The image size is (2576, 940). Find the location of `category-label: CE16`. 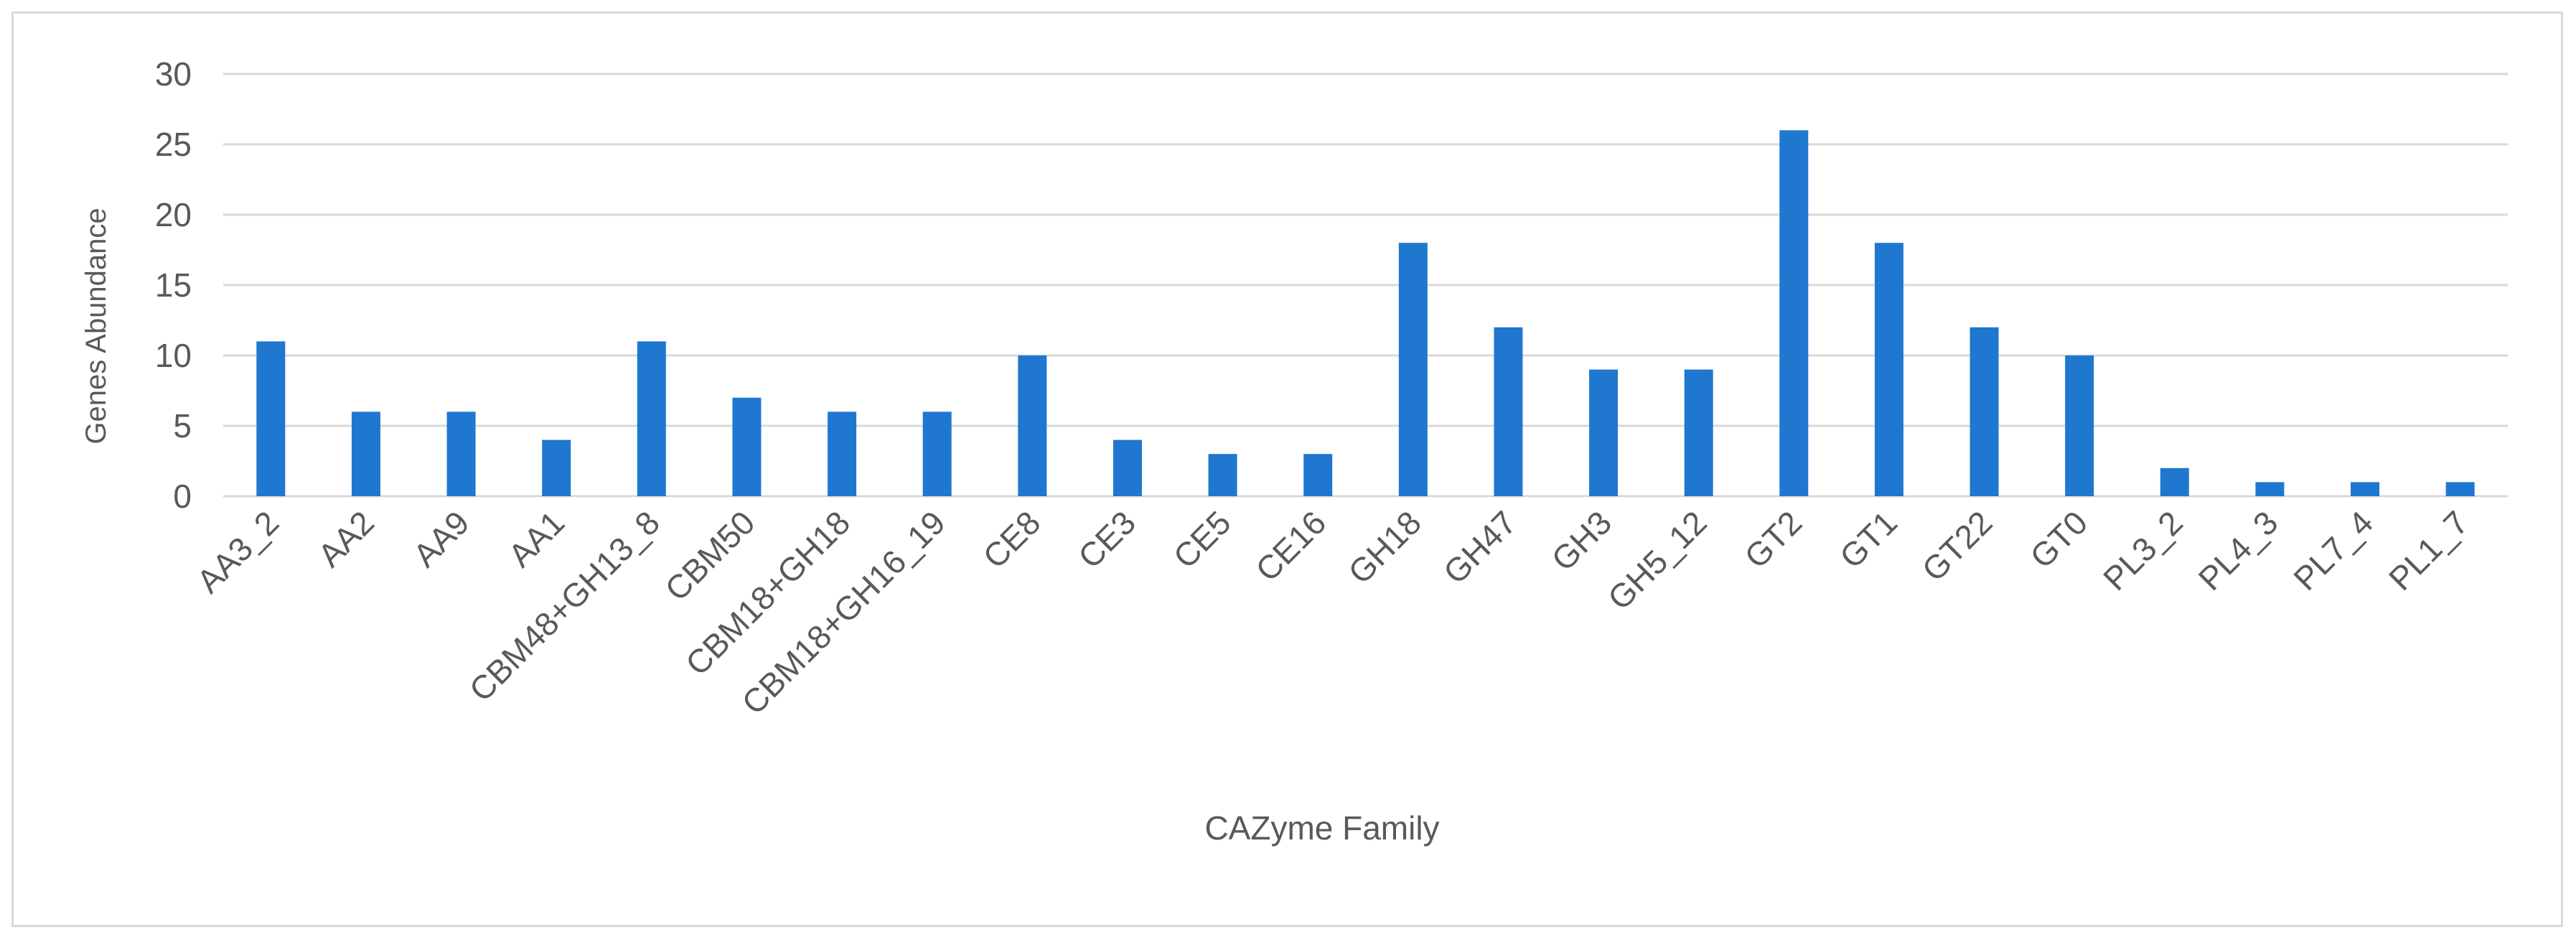

category-label: CE16 is located at coordinates (1291, 545).